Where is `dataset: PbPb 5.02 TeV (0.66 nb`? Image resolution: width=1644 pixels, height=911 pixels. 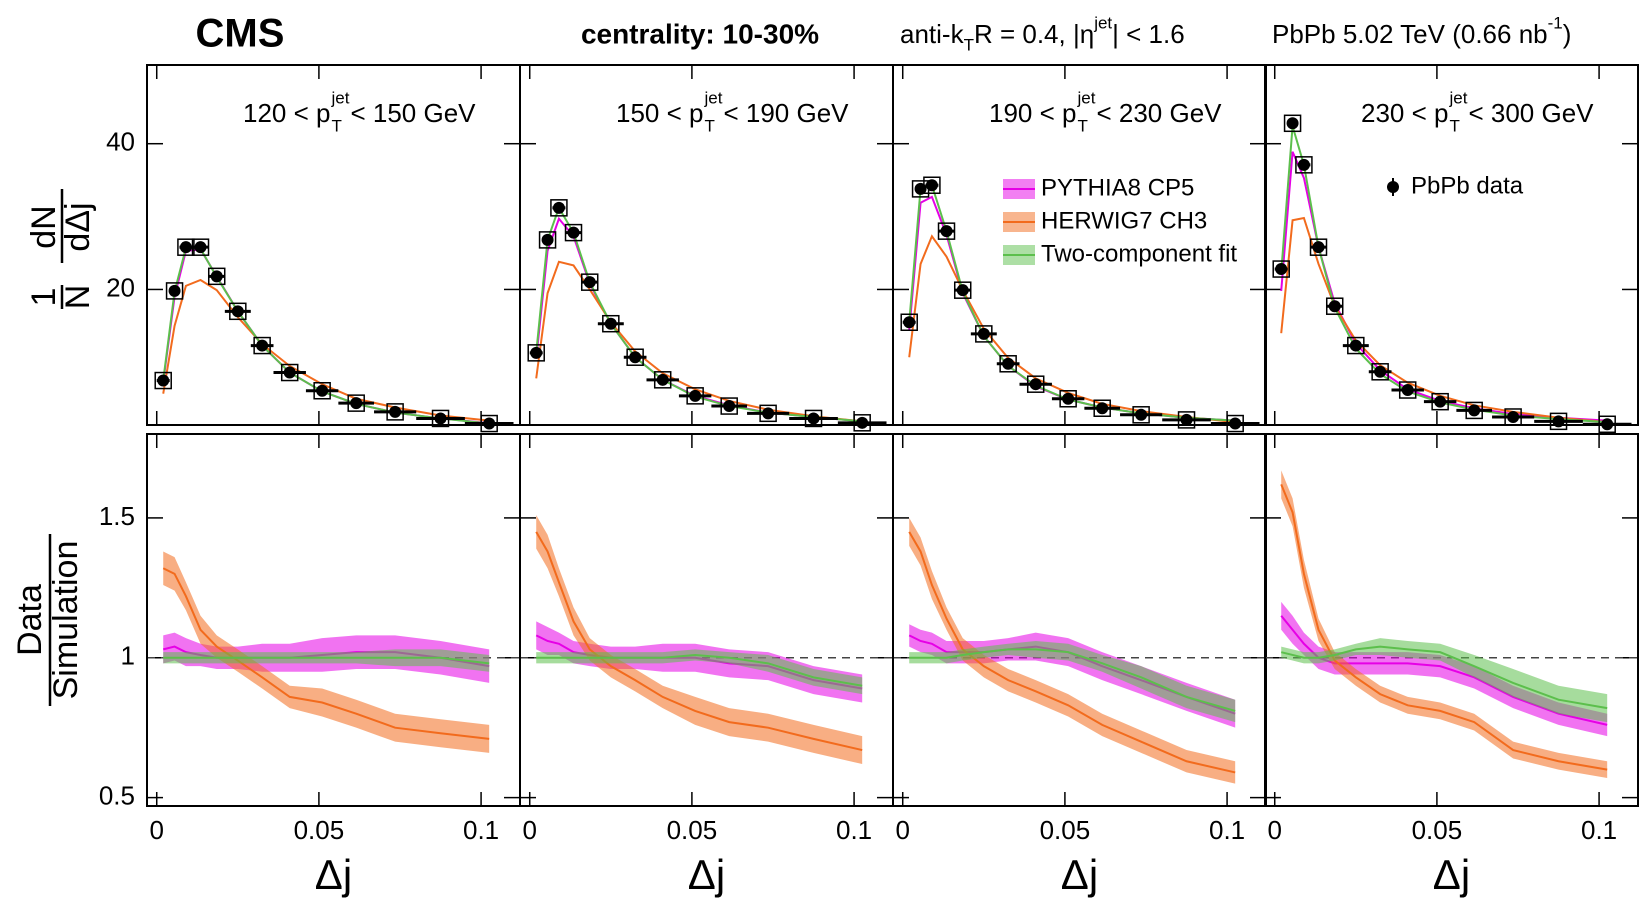 dataset: PbPb 5.02 TeV (0.66 nb is located at coordinates (1410, 34).